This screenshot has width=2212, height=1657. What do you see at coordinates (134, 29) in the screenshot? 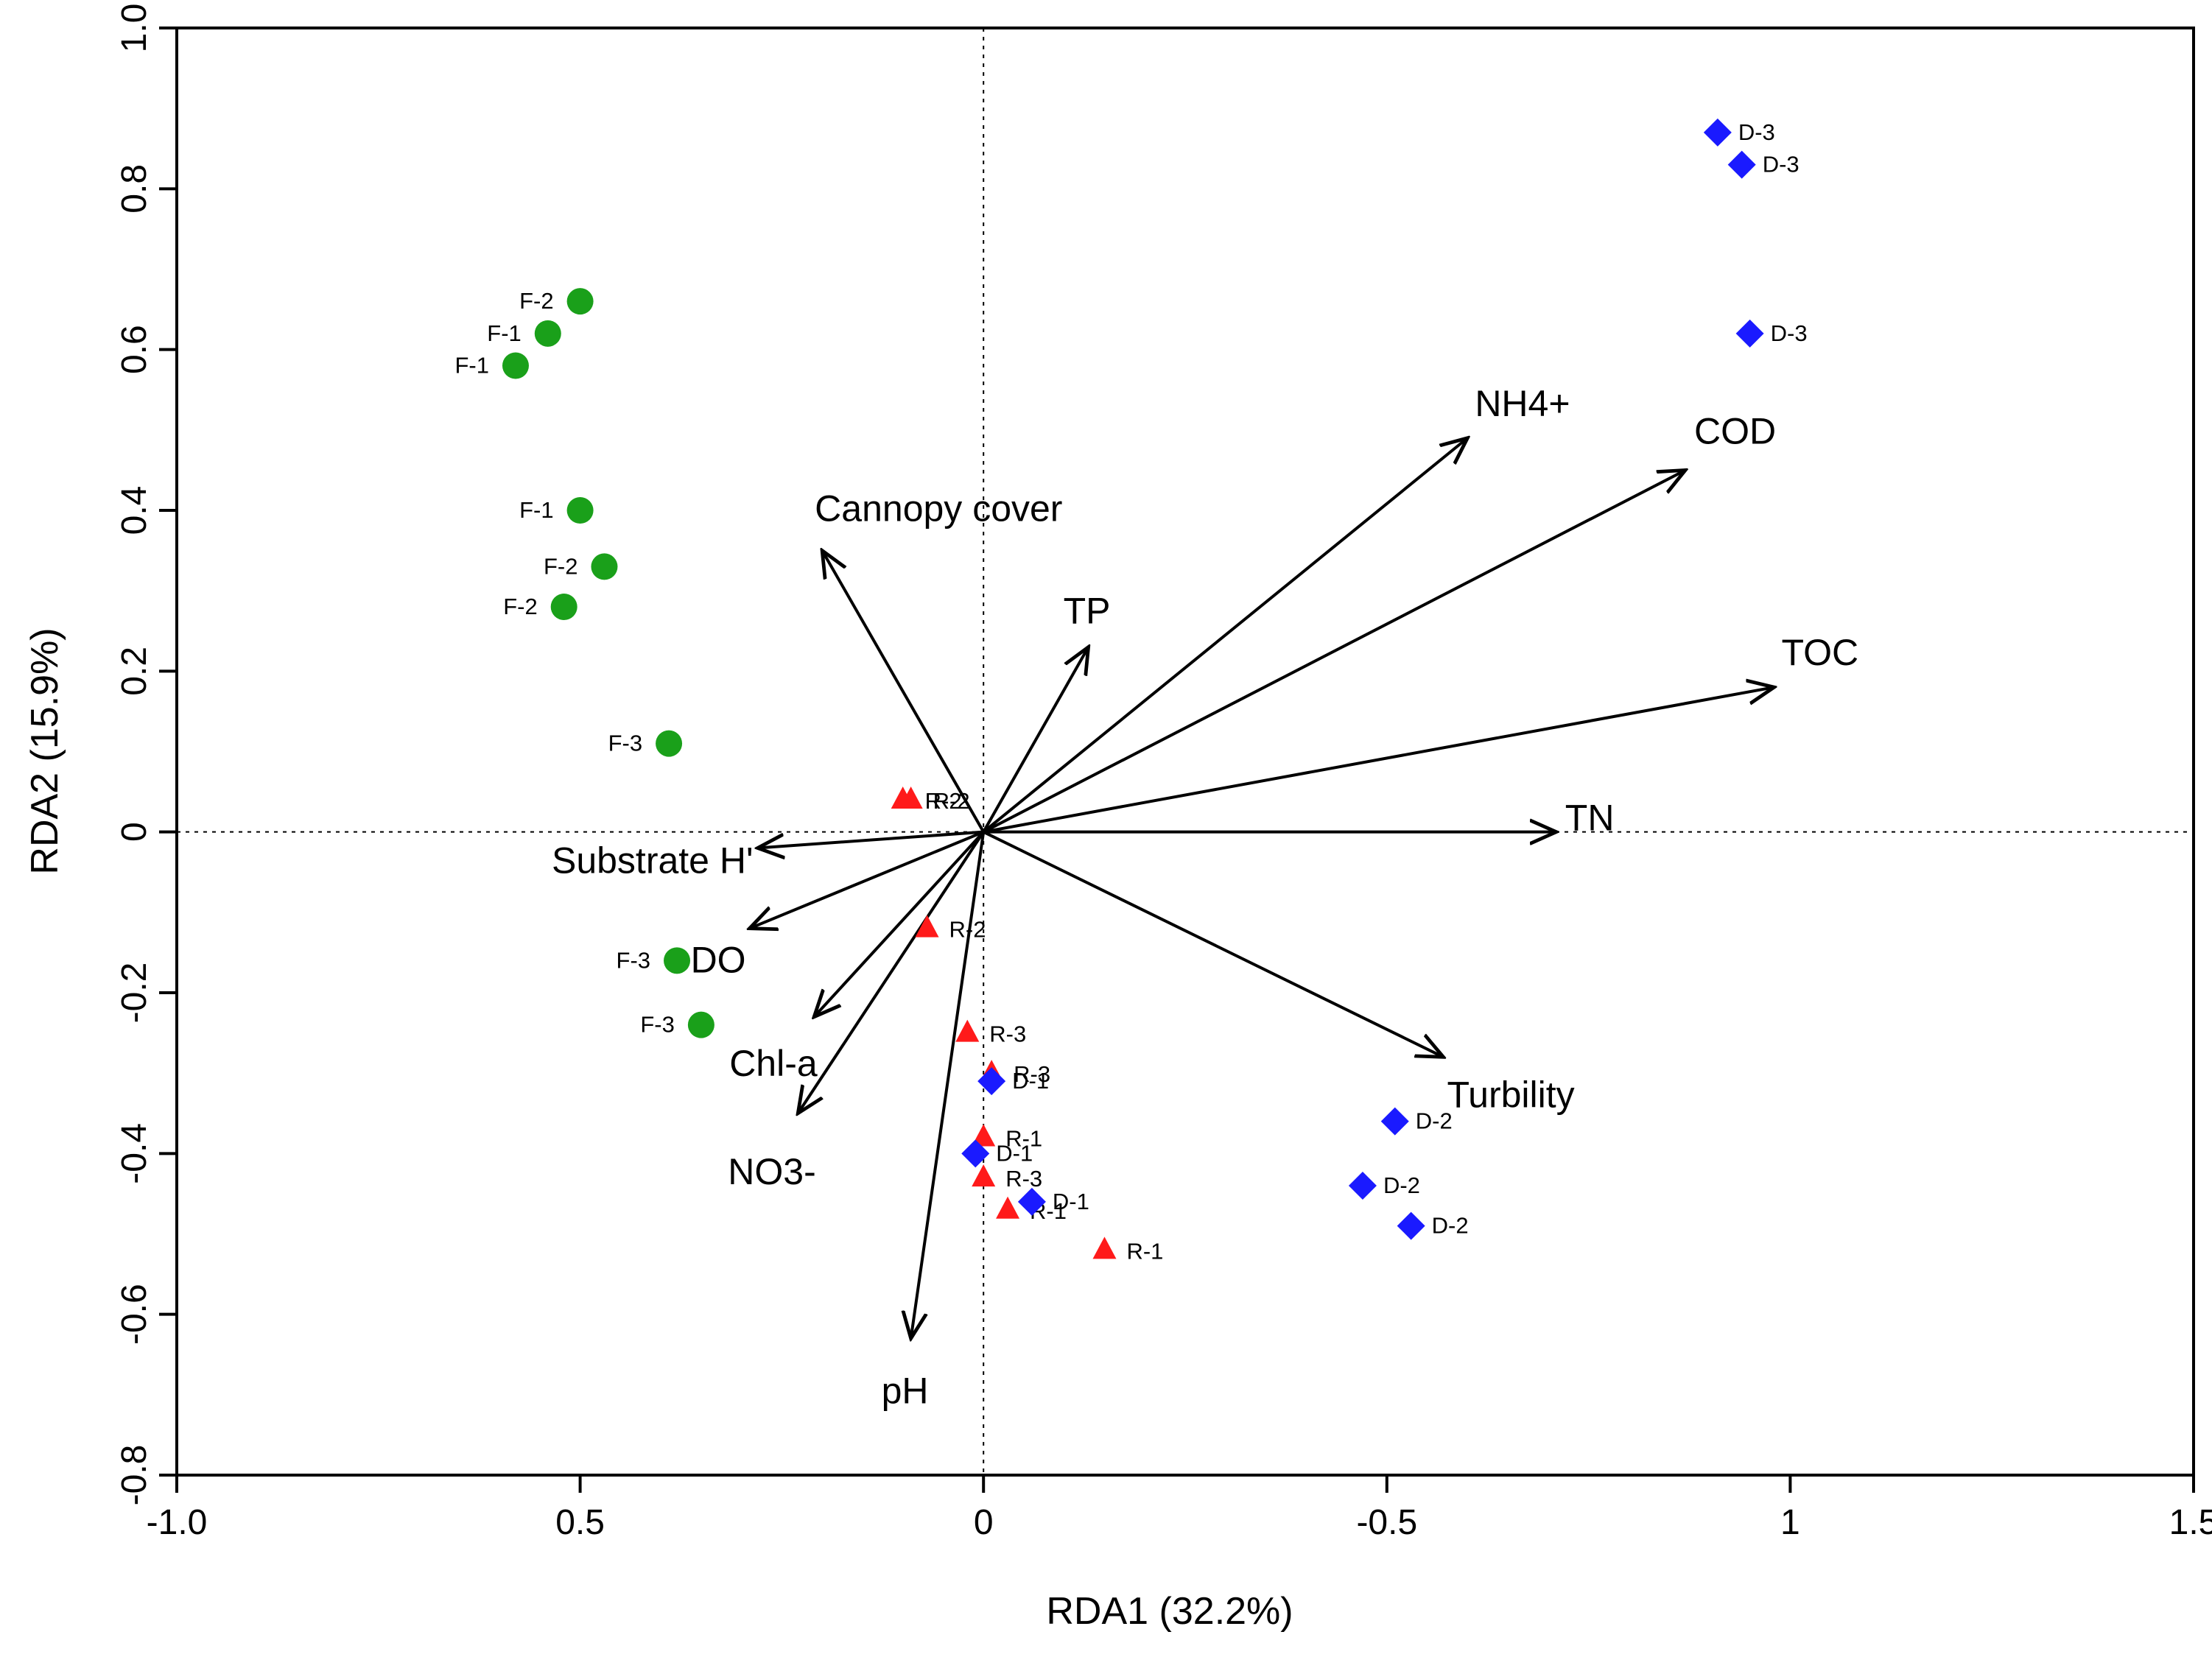
I see `y-tick-label: 1.0` at bounding box center [134, 29].